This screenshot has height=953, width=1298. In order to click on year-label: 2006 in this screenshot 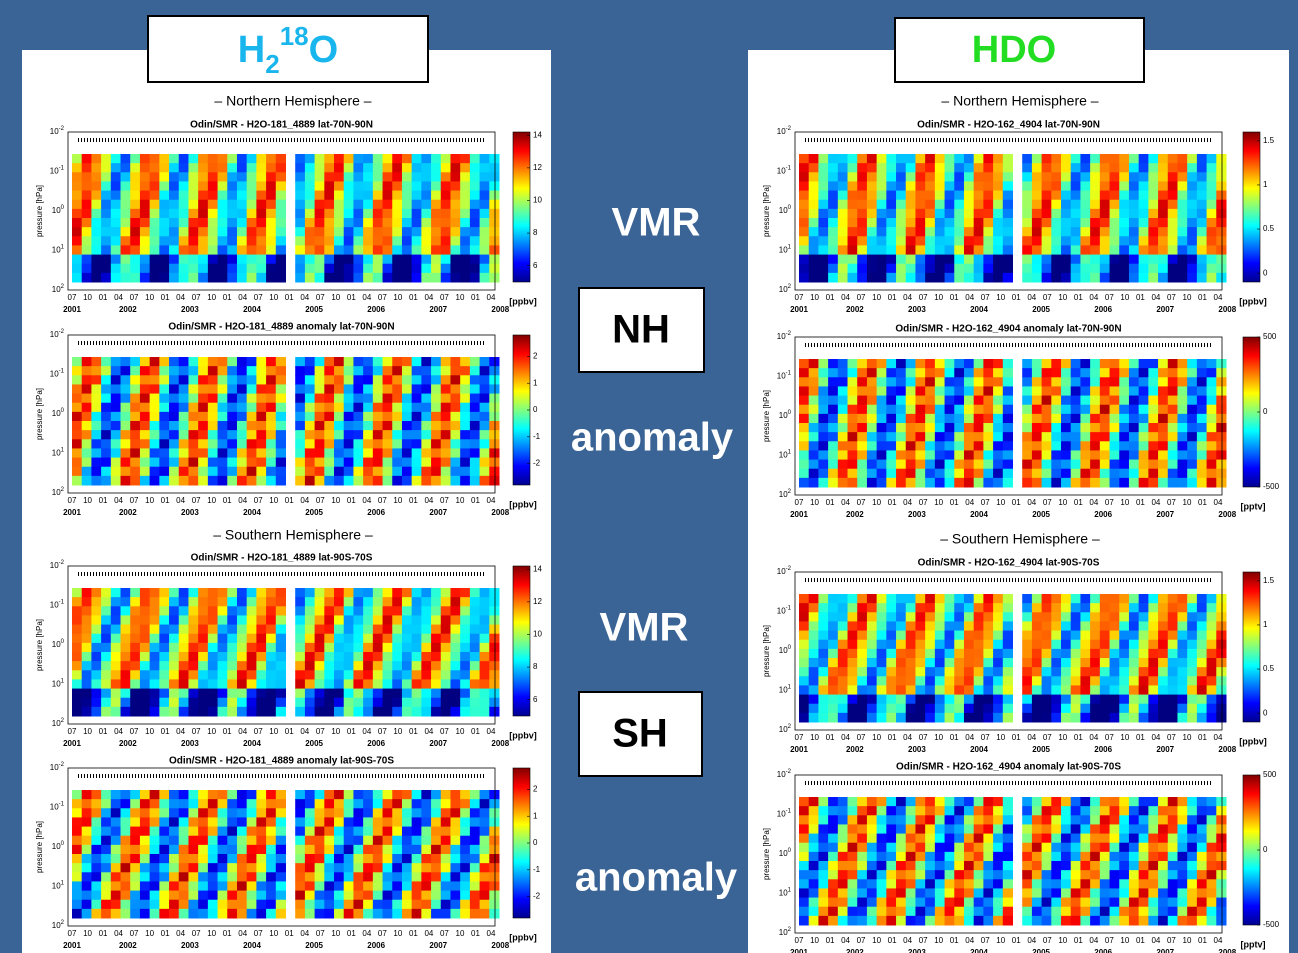, I will do `click(1103, 514)`.